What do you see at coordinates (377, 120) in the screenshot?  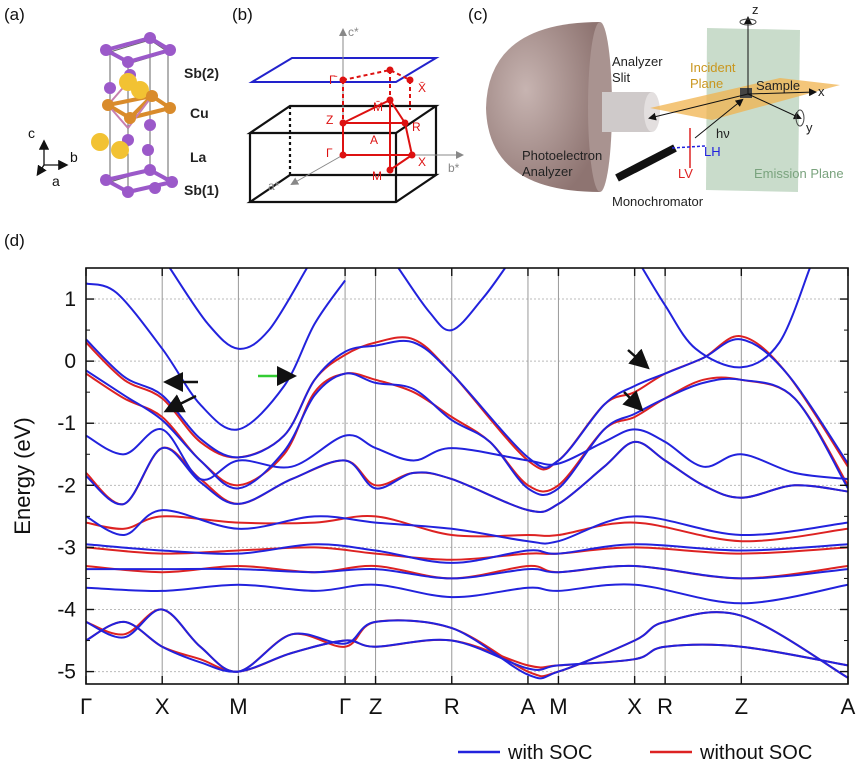 I see `bz-path` at bounding box center [377, 120].